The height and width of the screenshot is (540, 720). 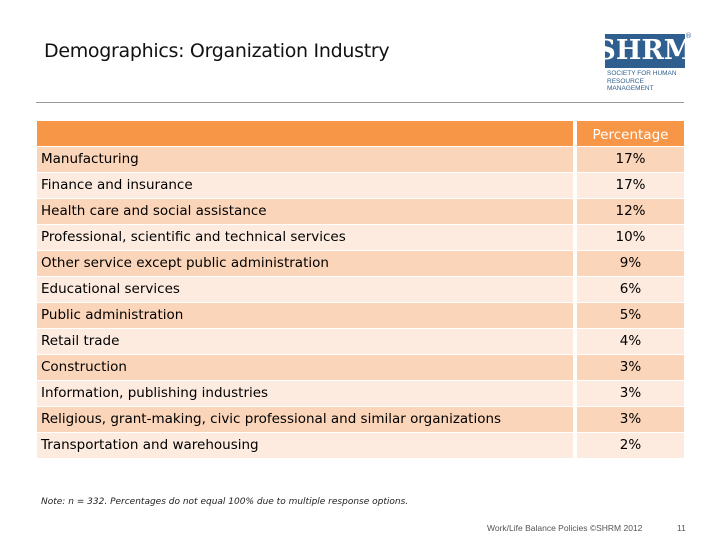 I want to click on title-divider, so click(x=360, y=102).